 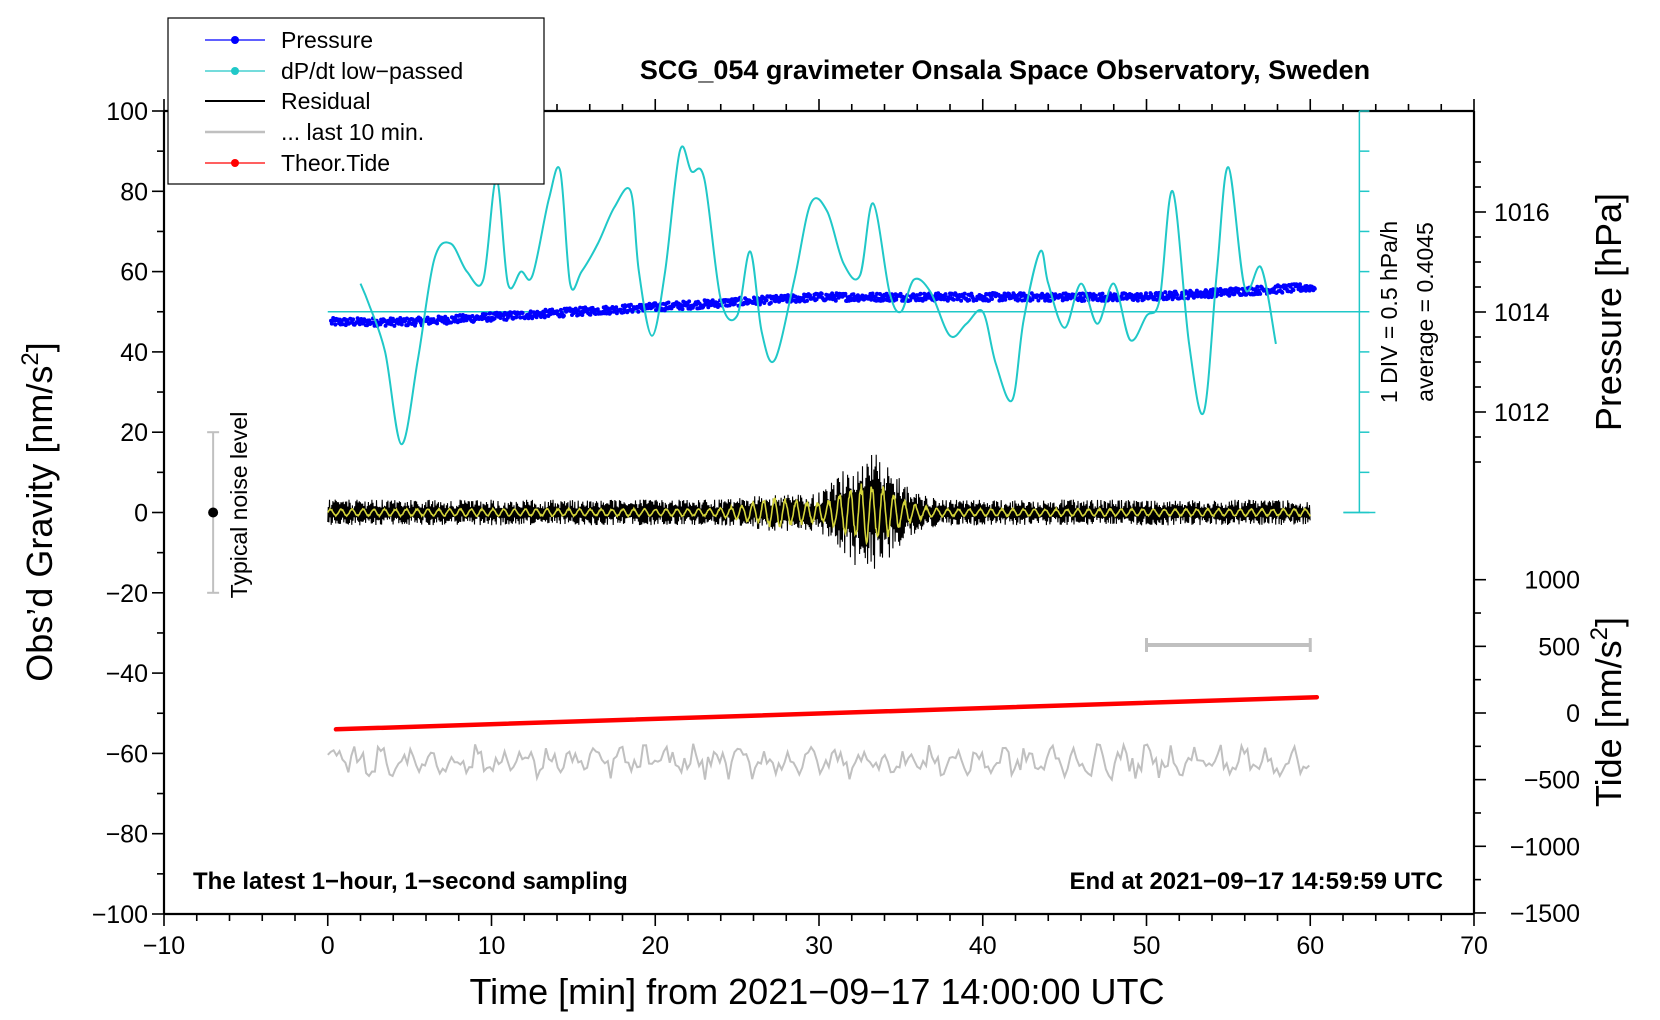 I want to click on y-tick-label: −100, so click(x=120, y=915).